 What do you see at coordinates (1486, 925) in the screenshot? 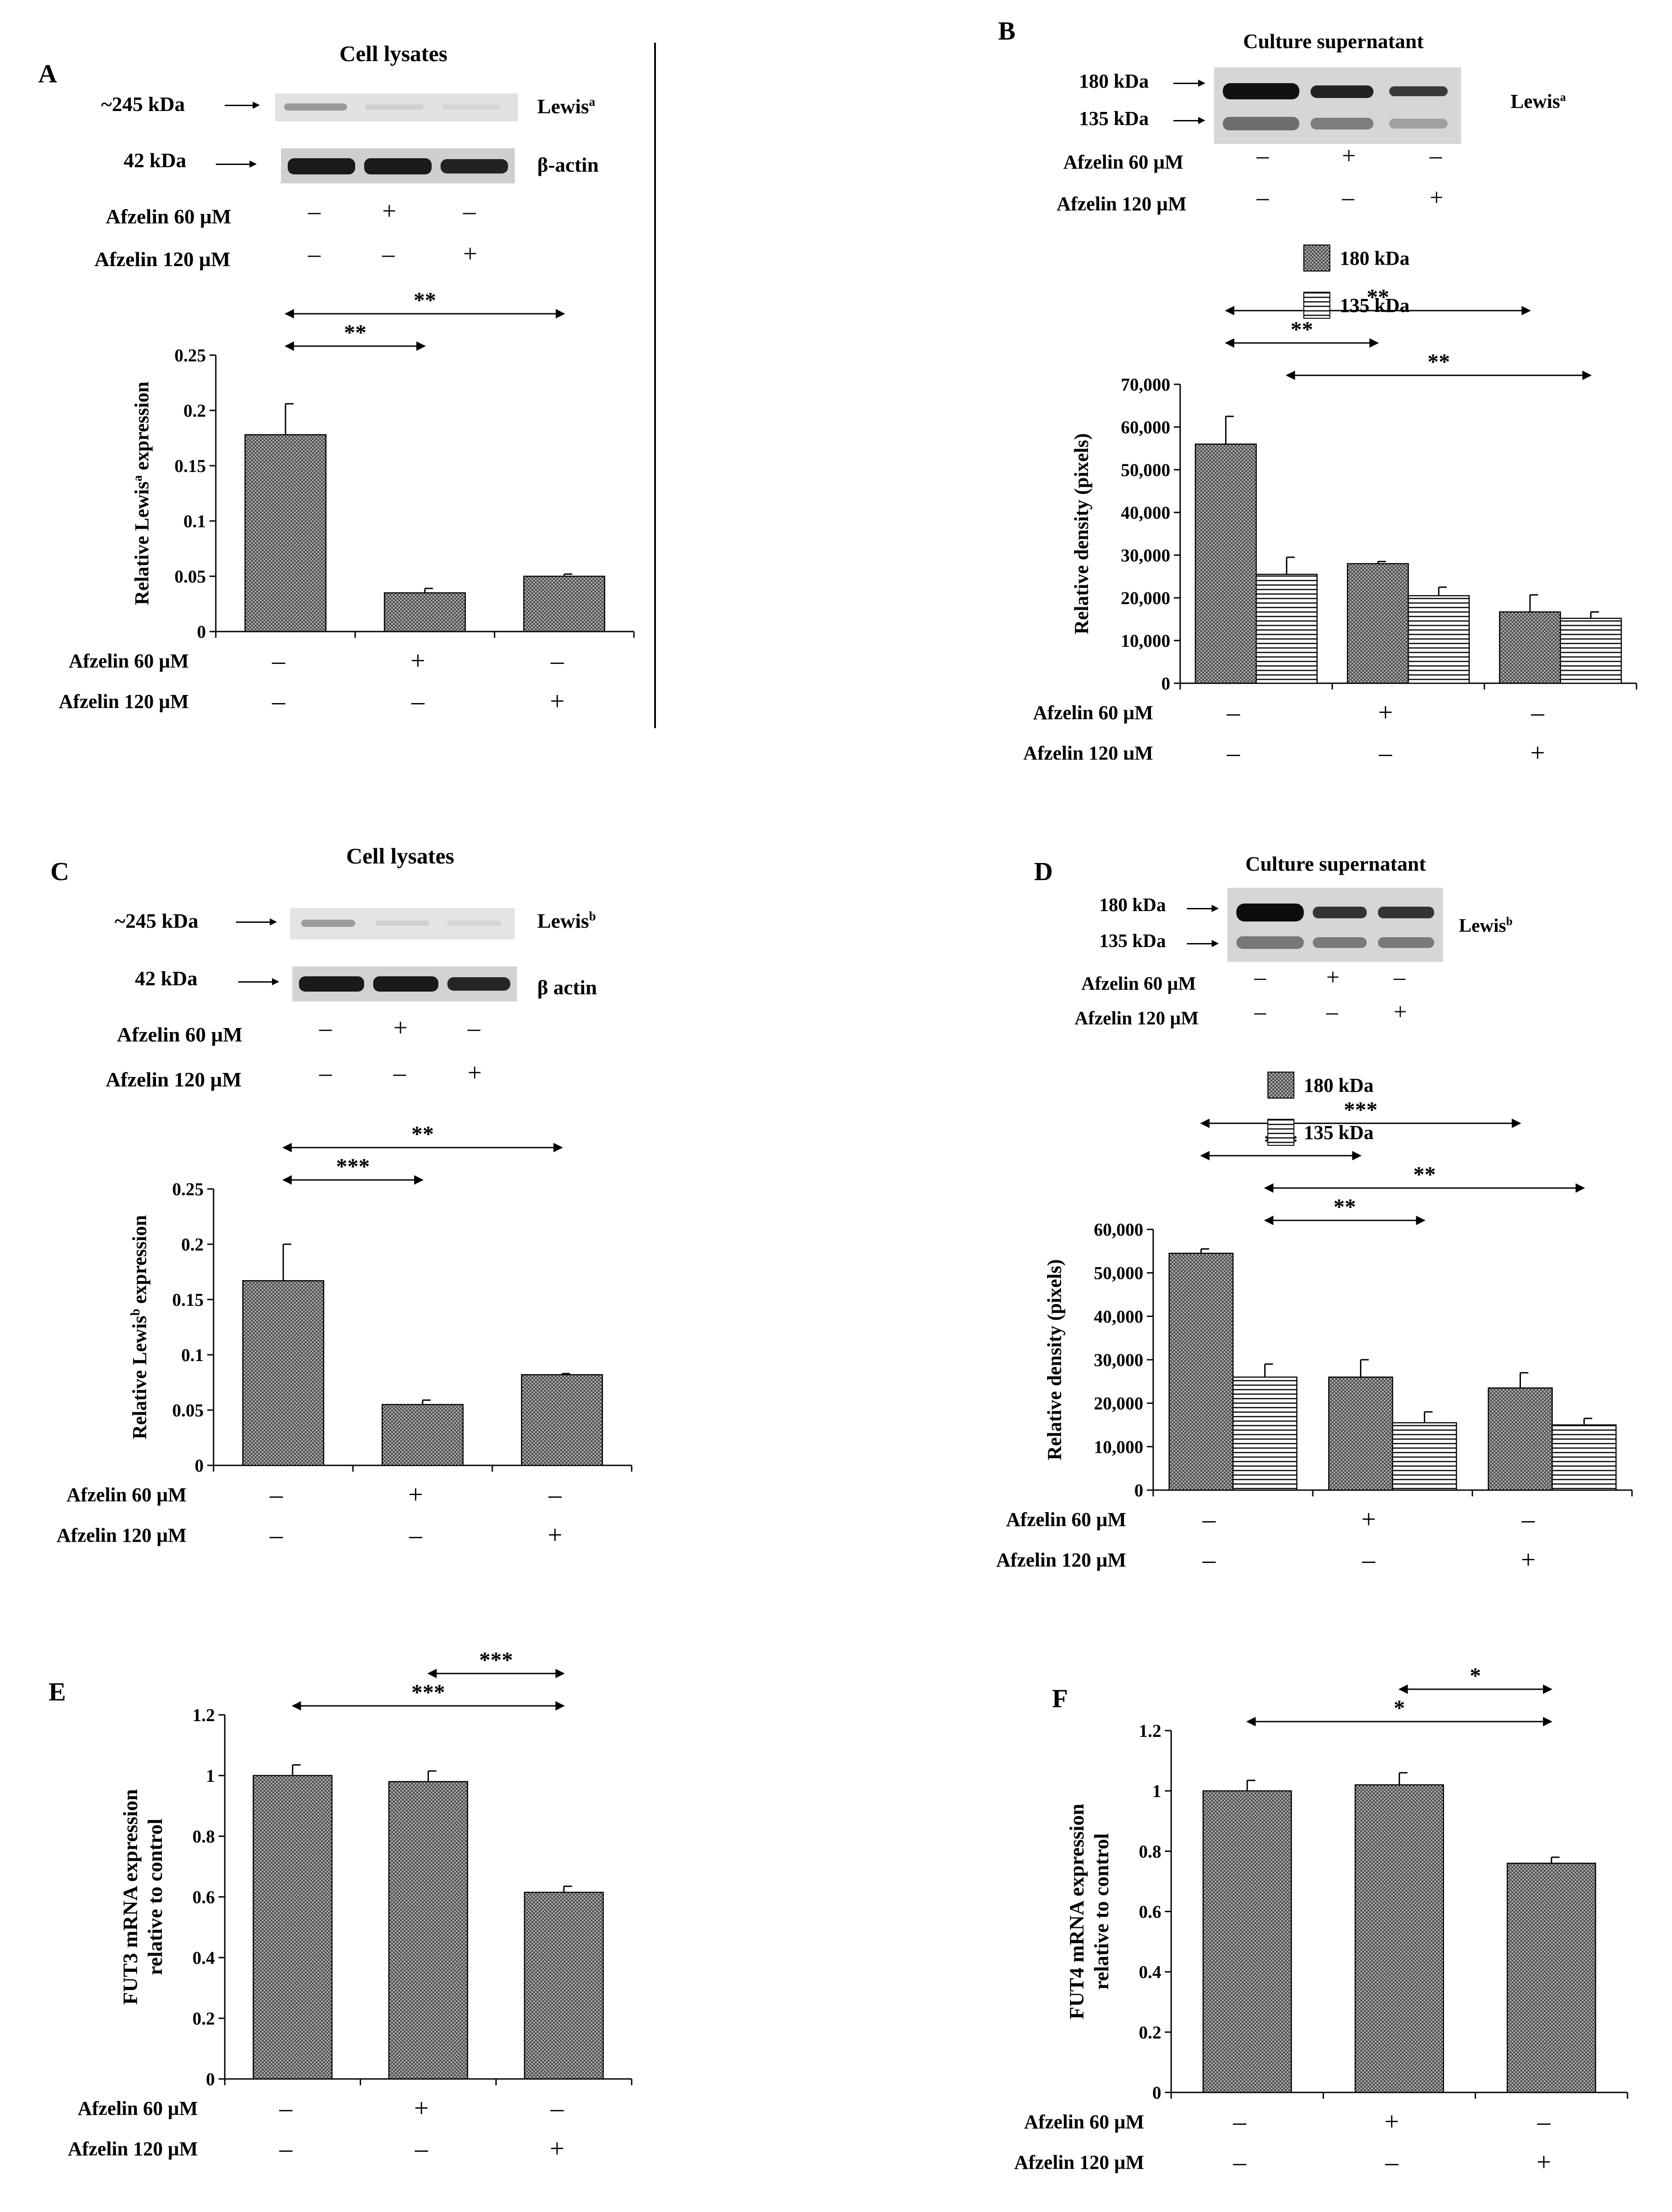
I see `blot-target-label: Lewisb` at bounding box center [1486, 925].